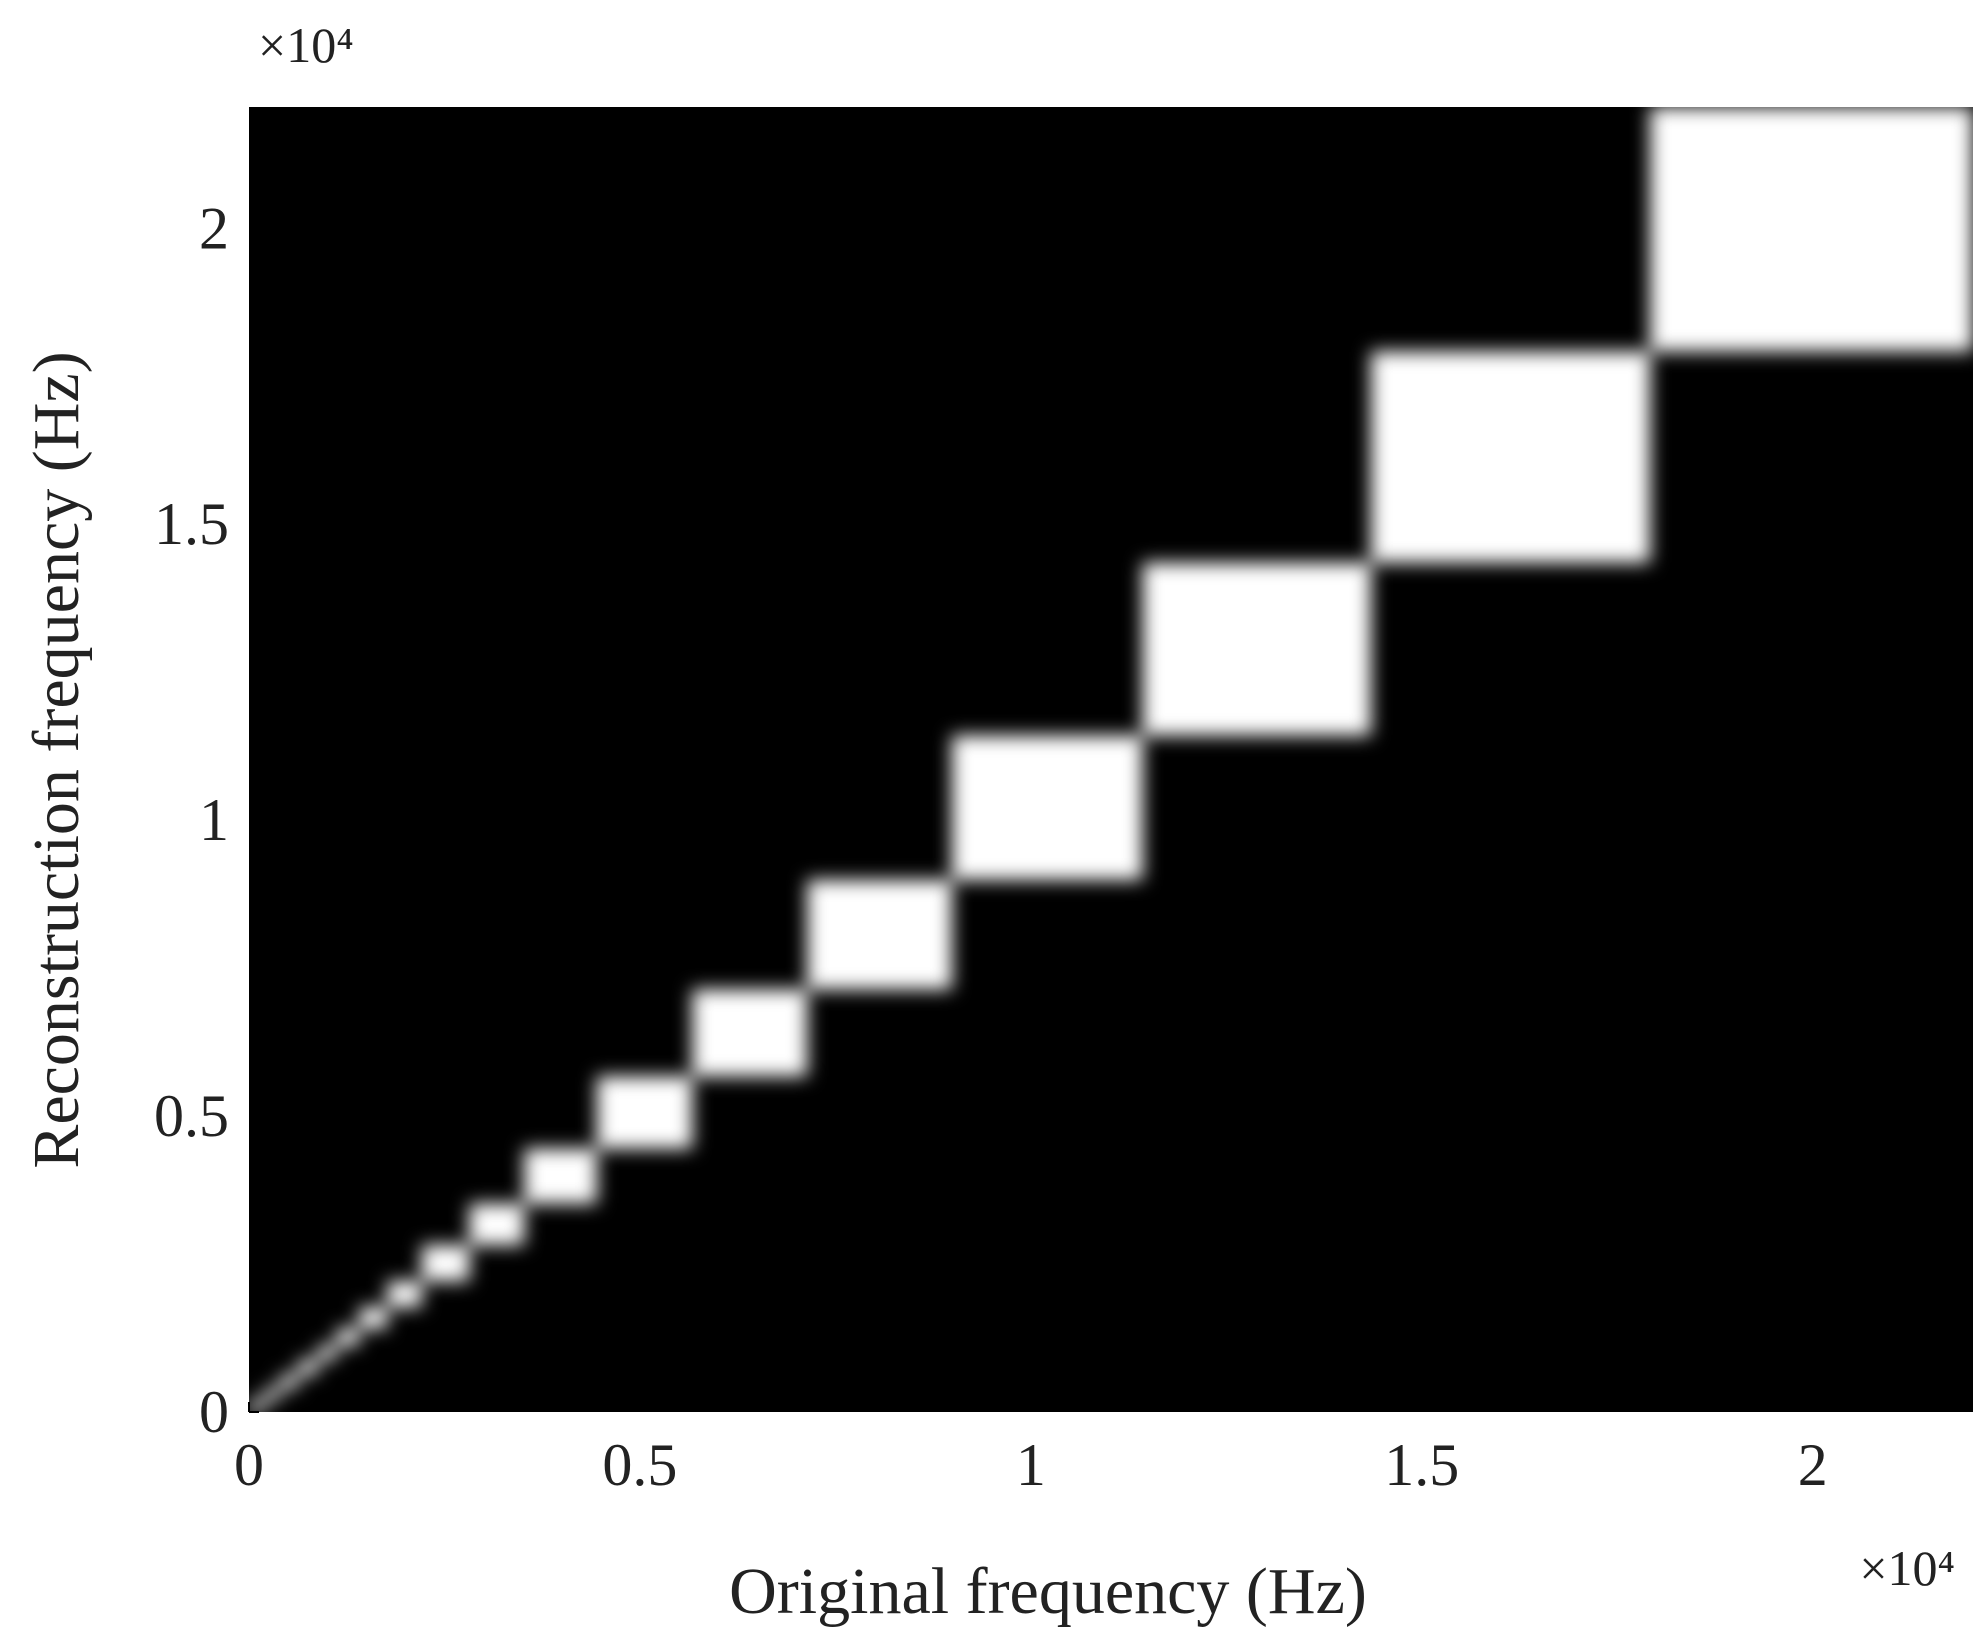 Image resolution: width=1982 pixels, height=1648 pixels. Describe the element at coordinates (249, 1465) in the screenshot. I see `x-tick-label: 0` at that location.